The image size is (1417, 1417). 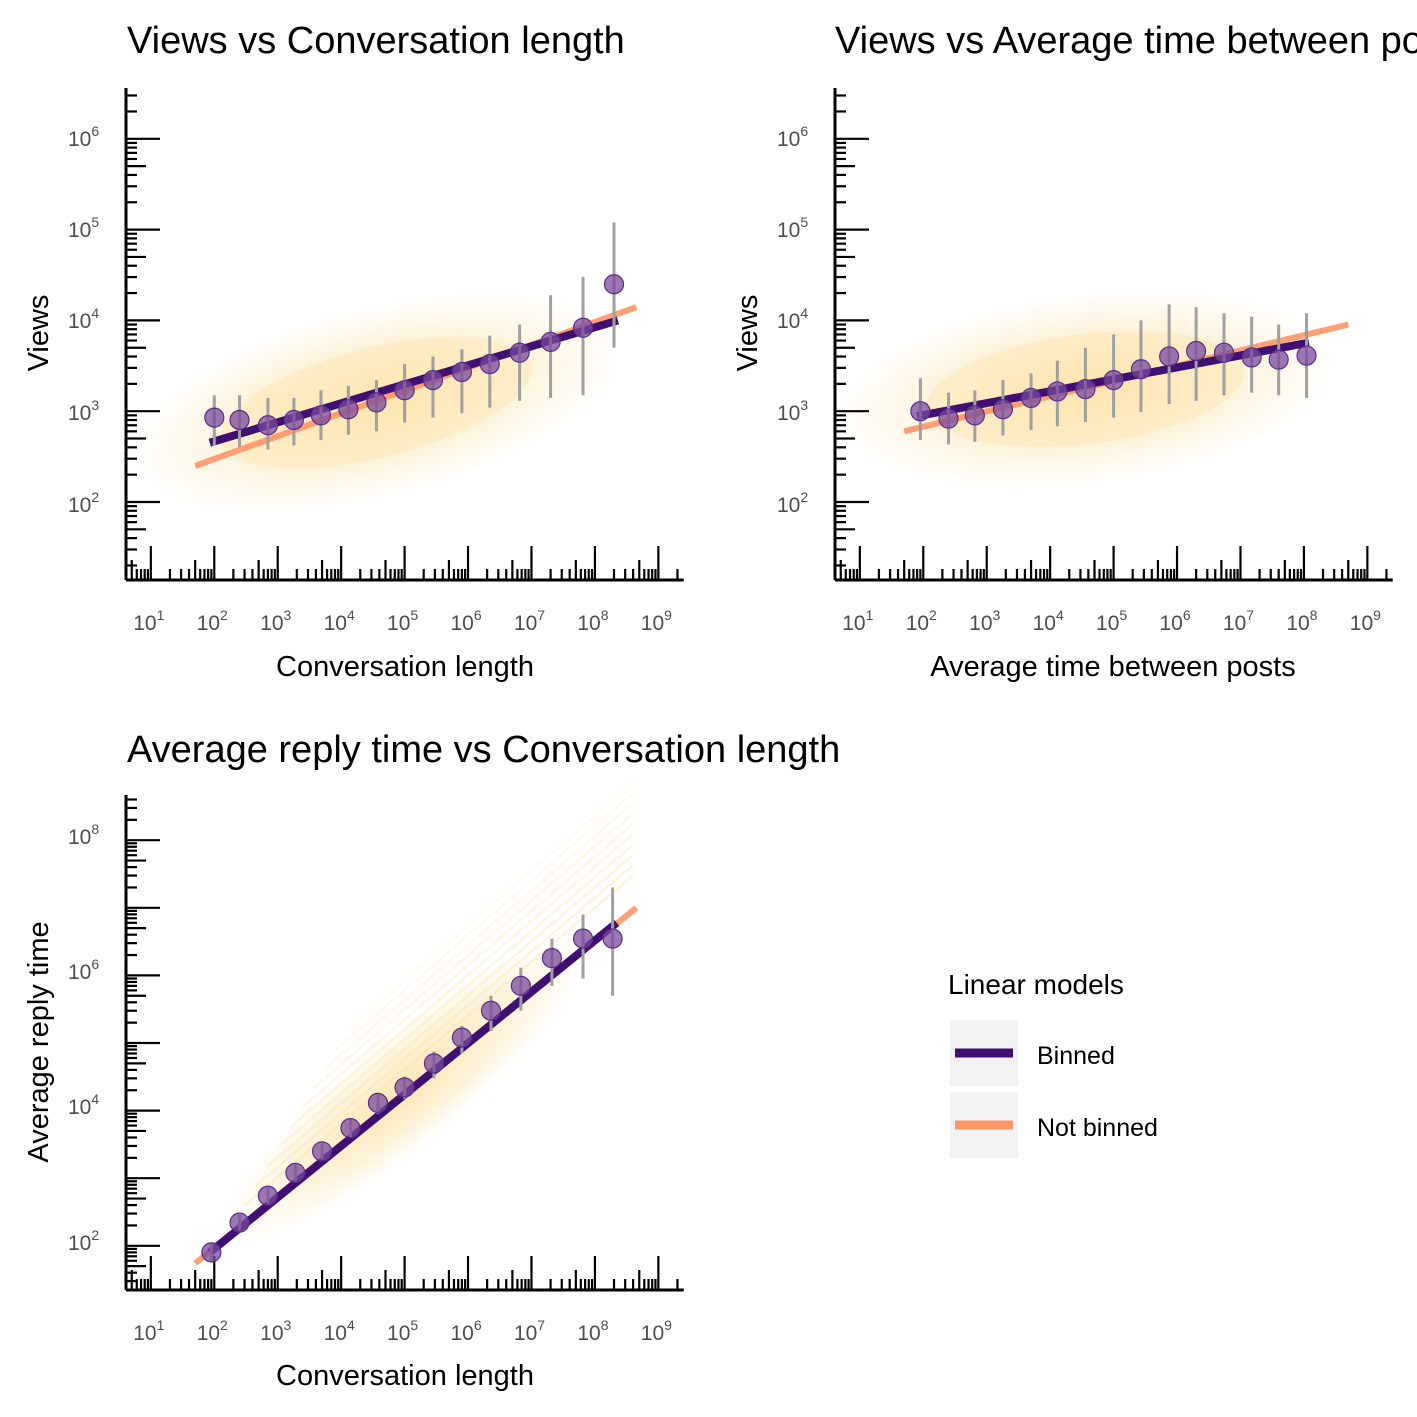 What do you see at coordinates (339, 1331) in the screenshot?
I see `x-tick-label: 10⁴` at bounding box center [339, 1331].